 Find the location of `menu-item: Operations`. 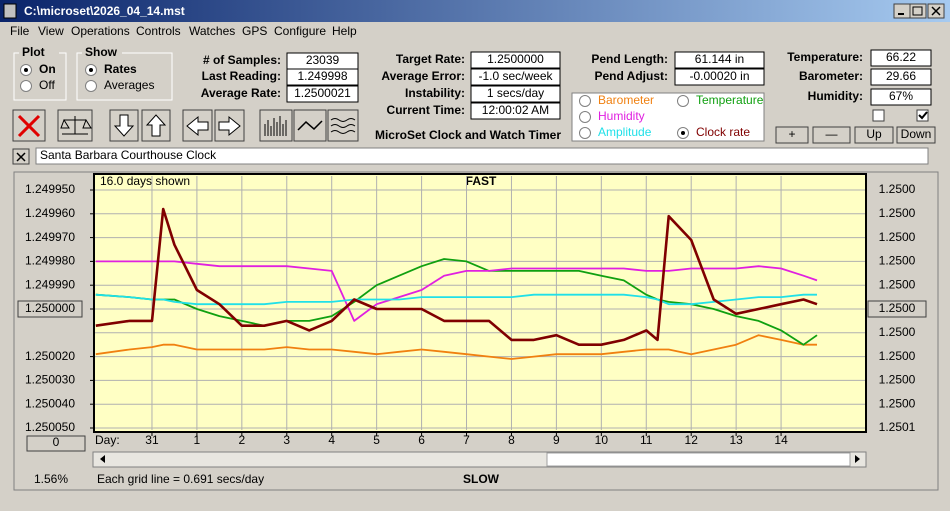

menu-item: Operations is located at coordinates (100, 31).